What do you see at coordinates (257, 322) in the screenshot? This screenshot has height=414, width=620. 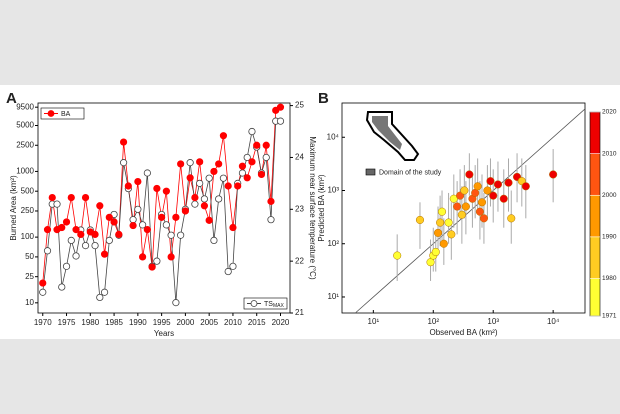 I see `x-tick-label: 2015` at bounding box center [257, 322].